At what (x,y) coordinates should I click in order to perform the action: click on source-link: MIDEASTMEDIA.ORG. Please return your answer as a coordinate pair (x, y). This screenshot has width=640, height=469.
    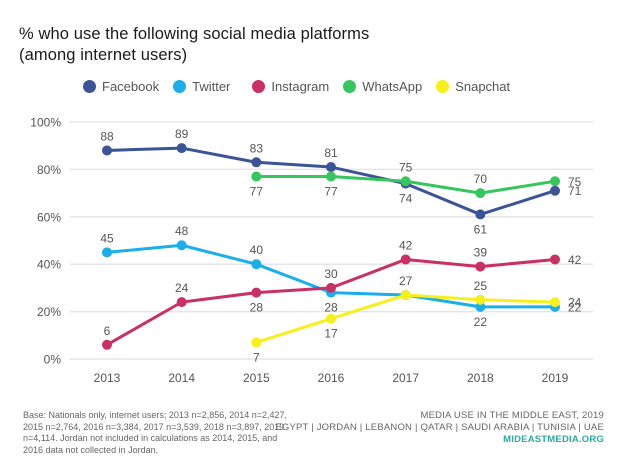
    Looking at the image, I should click on (553, 439).